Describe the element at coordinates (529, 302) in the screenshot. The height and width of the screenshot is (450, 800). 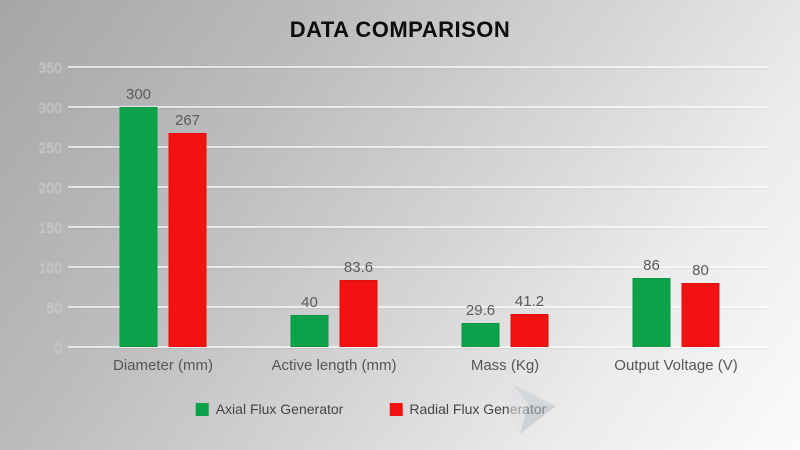
I see `bar-value-label: 41.2` at that location.